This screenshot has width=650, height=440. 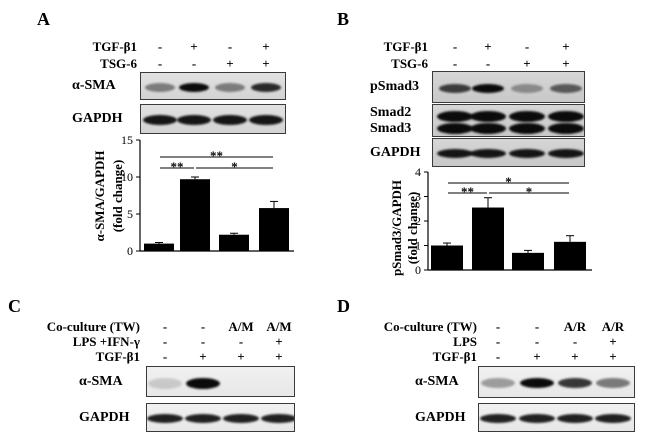 What do you see at coordinates (395, 86) in the screenshot?
I see `panel-b-blot-label: pSmad3` at bounding box center [395, 86].